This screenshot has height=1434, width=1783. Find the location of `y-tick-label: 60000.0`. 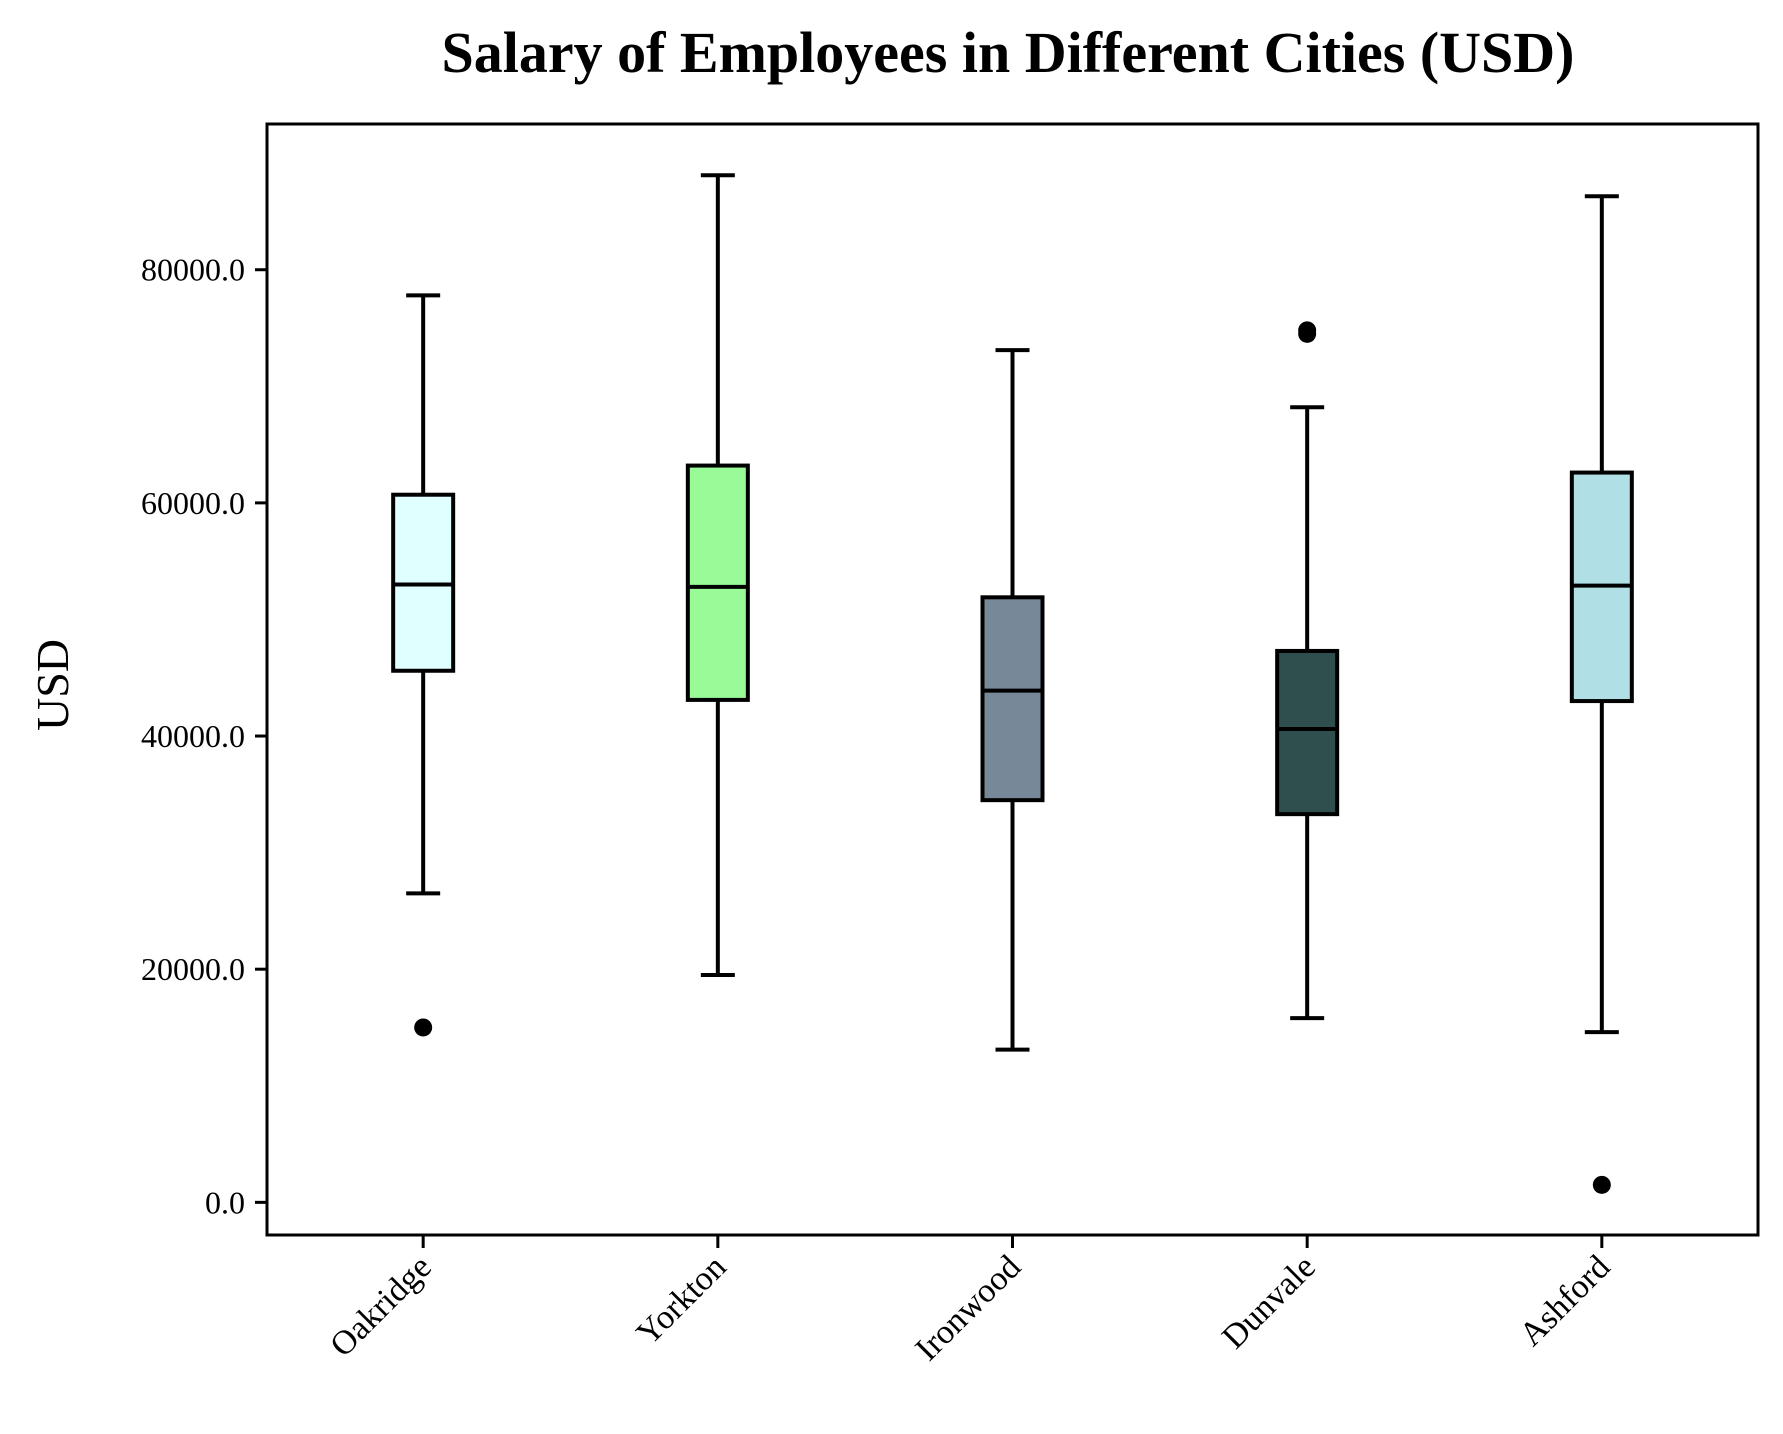

y-tick-label: 60000.0 is located at coordinates (193, 503).